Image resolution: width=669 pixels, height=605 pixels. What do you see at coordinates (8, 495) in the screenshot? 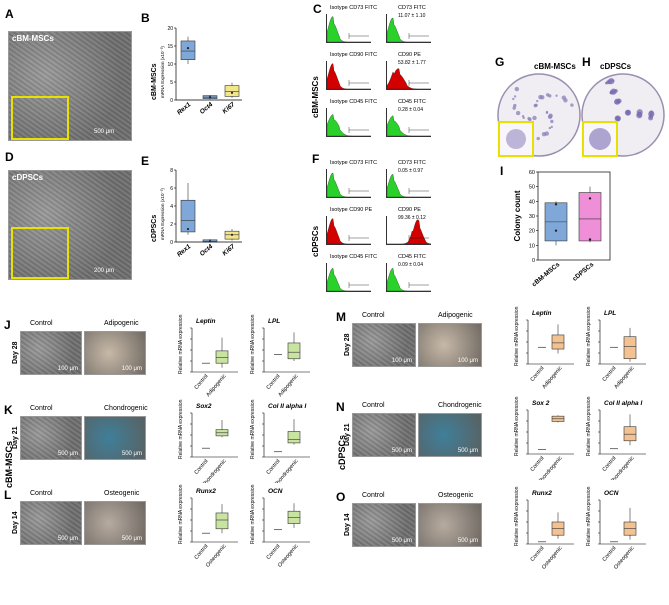
I see `panel-label: L` at bounding box center [8, 495].